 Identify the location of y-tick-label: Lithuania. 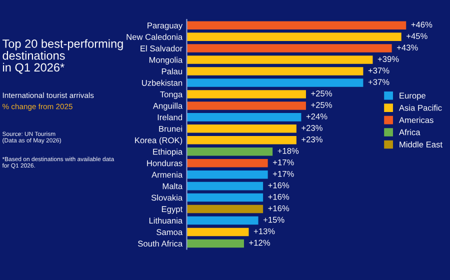
(166, 220).